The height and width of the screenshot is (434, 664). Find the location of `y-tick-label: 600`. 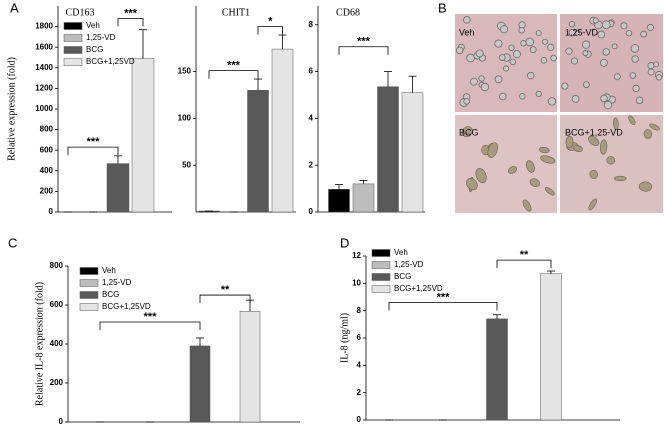

y-tick-label: 600 is located at coordinates (57, 304).